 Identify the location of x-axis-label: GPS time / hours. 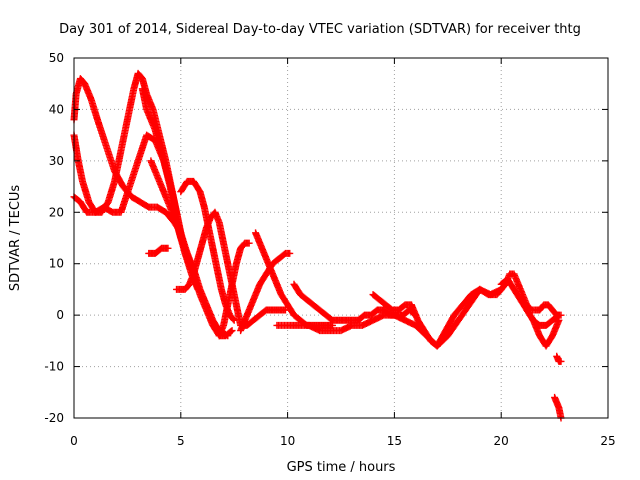
(341, 467).